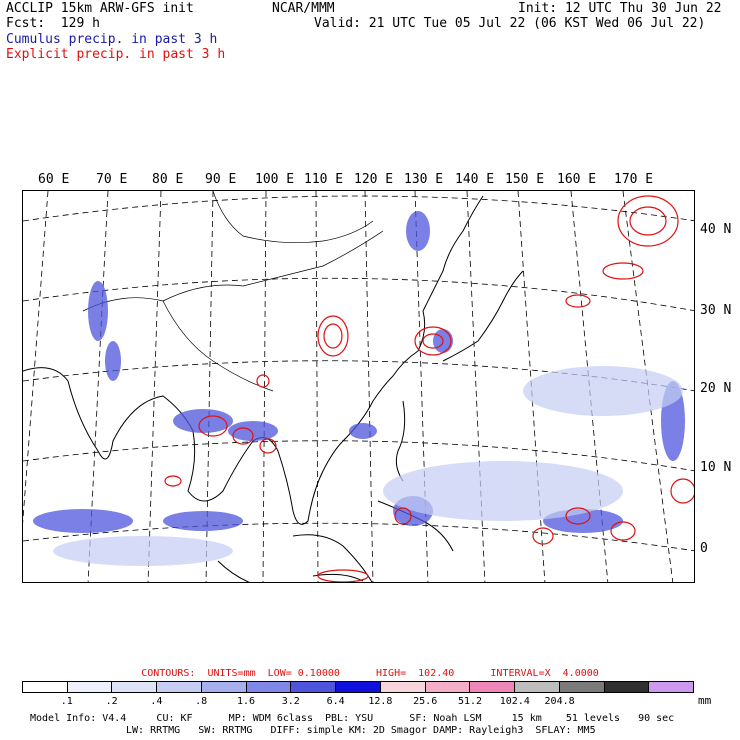  I want to click on lon-label: 90 E, so click(221, 179).